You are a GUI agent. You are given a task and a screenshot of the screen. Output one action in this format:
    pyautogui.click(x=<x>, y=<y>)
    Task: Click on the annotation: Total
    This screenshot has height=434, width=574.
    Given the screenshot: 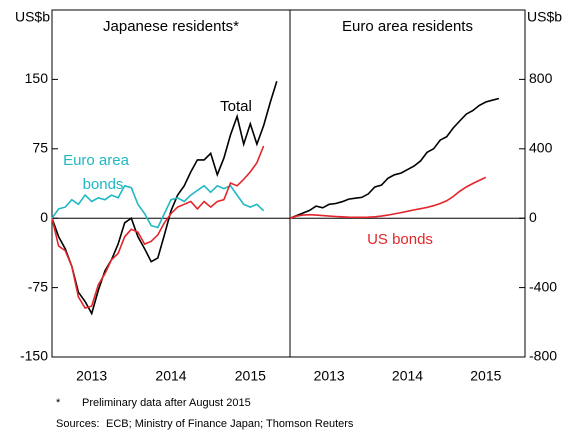 What is the action you would take?
    pyautogui.click(x=236, y=106)
    